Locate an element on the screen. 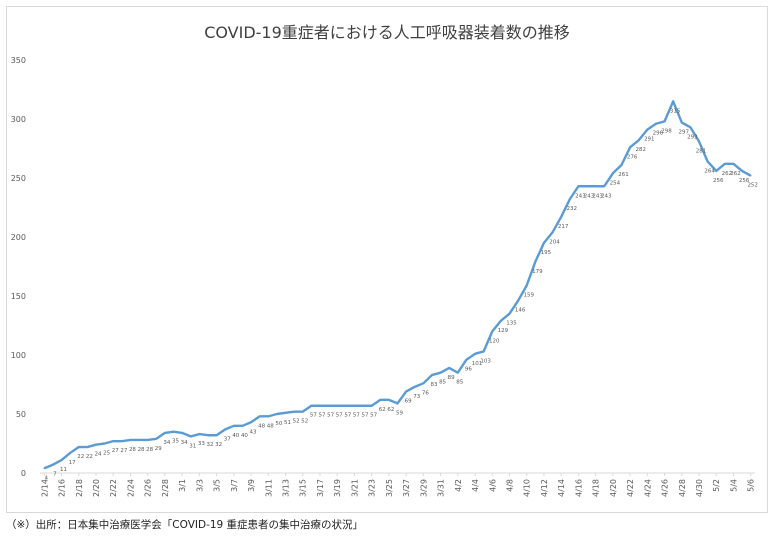 The width and height of the screenshot is (779, 540). data-label: 85 is located at coordinates (442, 383).